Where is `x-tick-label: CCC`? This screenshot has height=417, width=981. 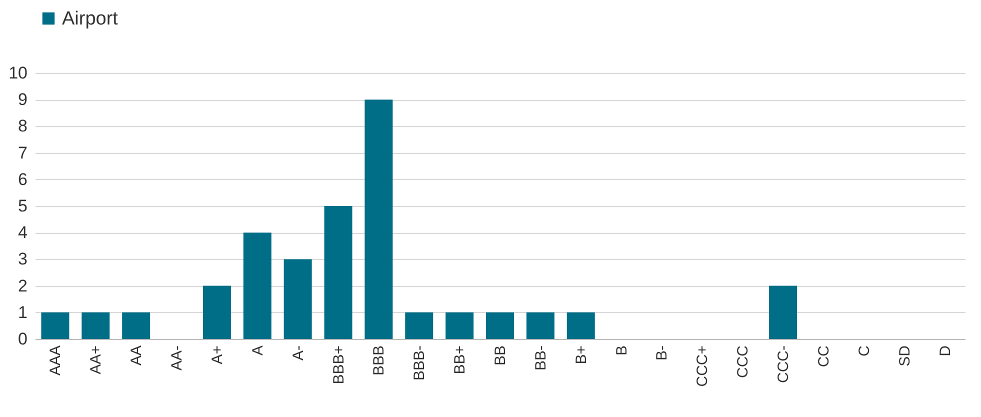 x-tick-label: CCC is located at coordinates (743, 361).